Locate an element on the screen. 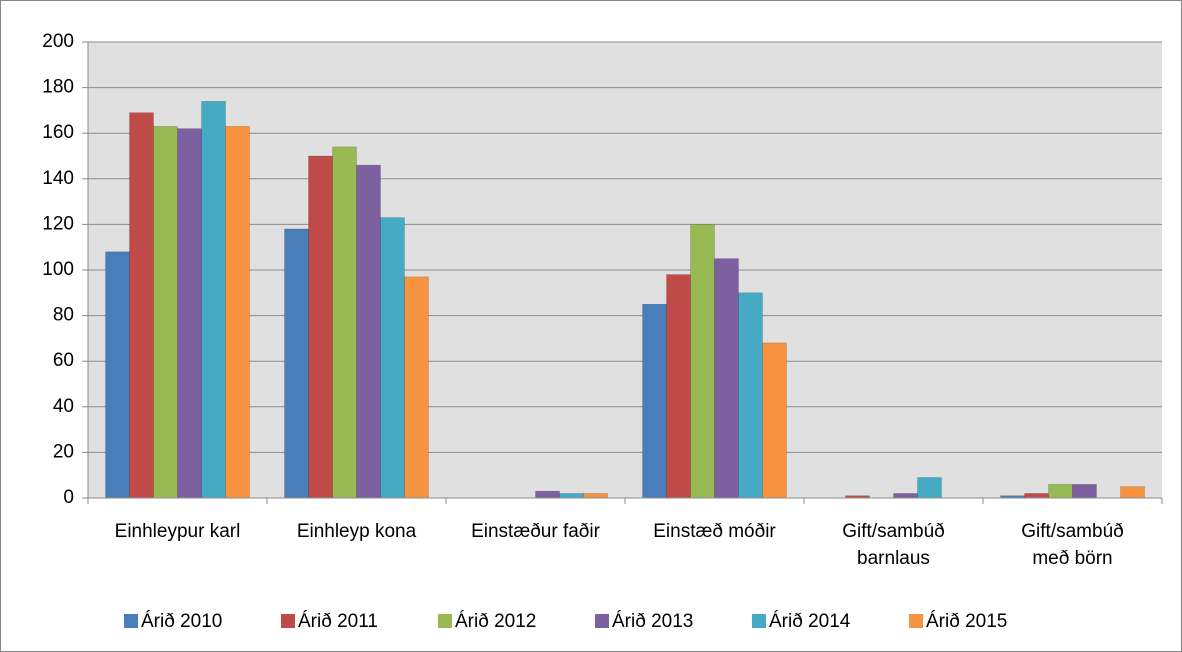 This screenshot has width=1182, height=652. y-tick-label: 100 is located at coordinates (58, 269).